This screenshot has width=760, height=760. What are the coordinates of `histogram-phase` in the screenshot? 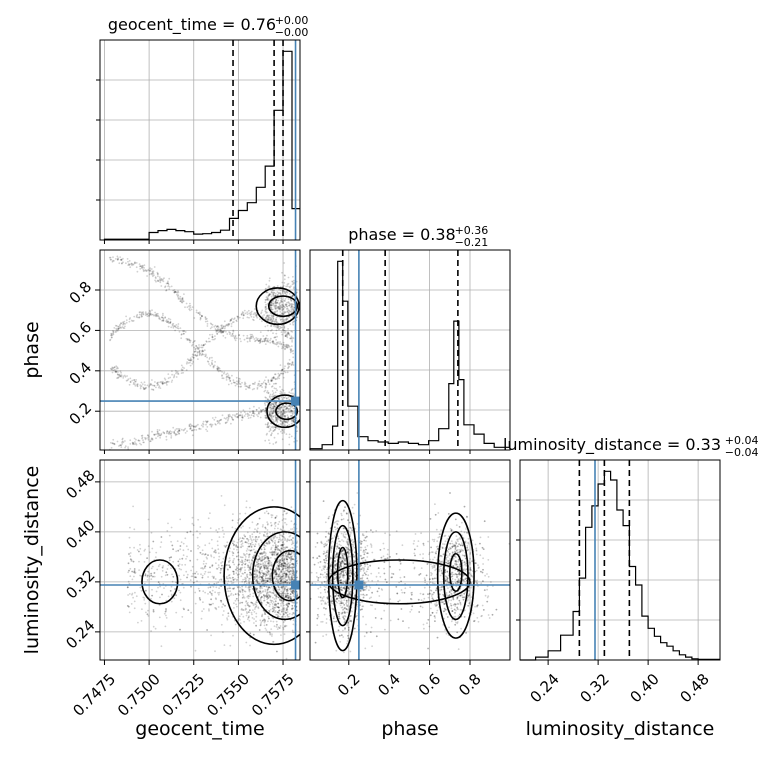 It's located at (409, 355).